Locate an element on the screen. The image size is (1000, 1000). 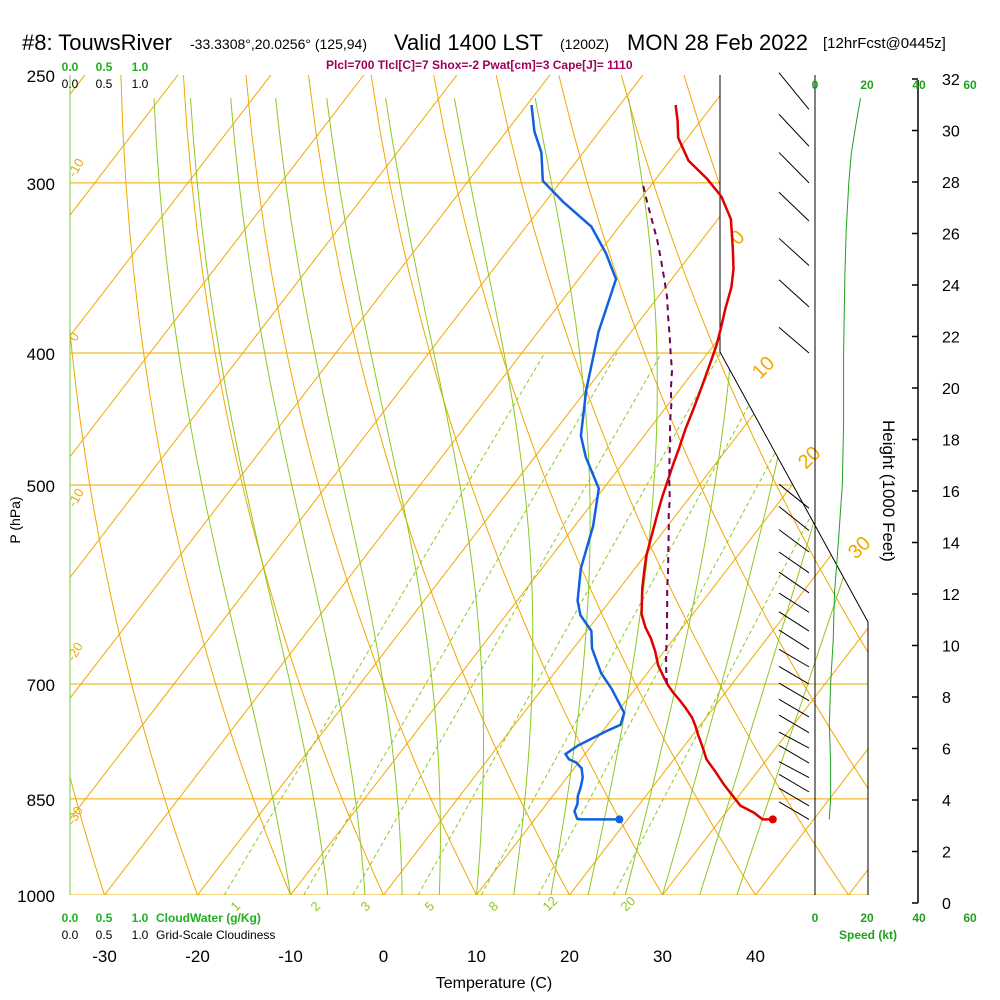
dewpoint-line is located at coordinates (578, 462).